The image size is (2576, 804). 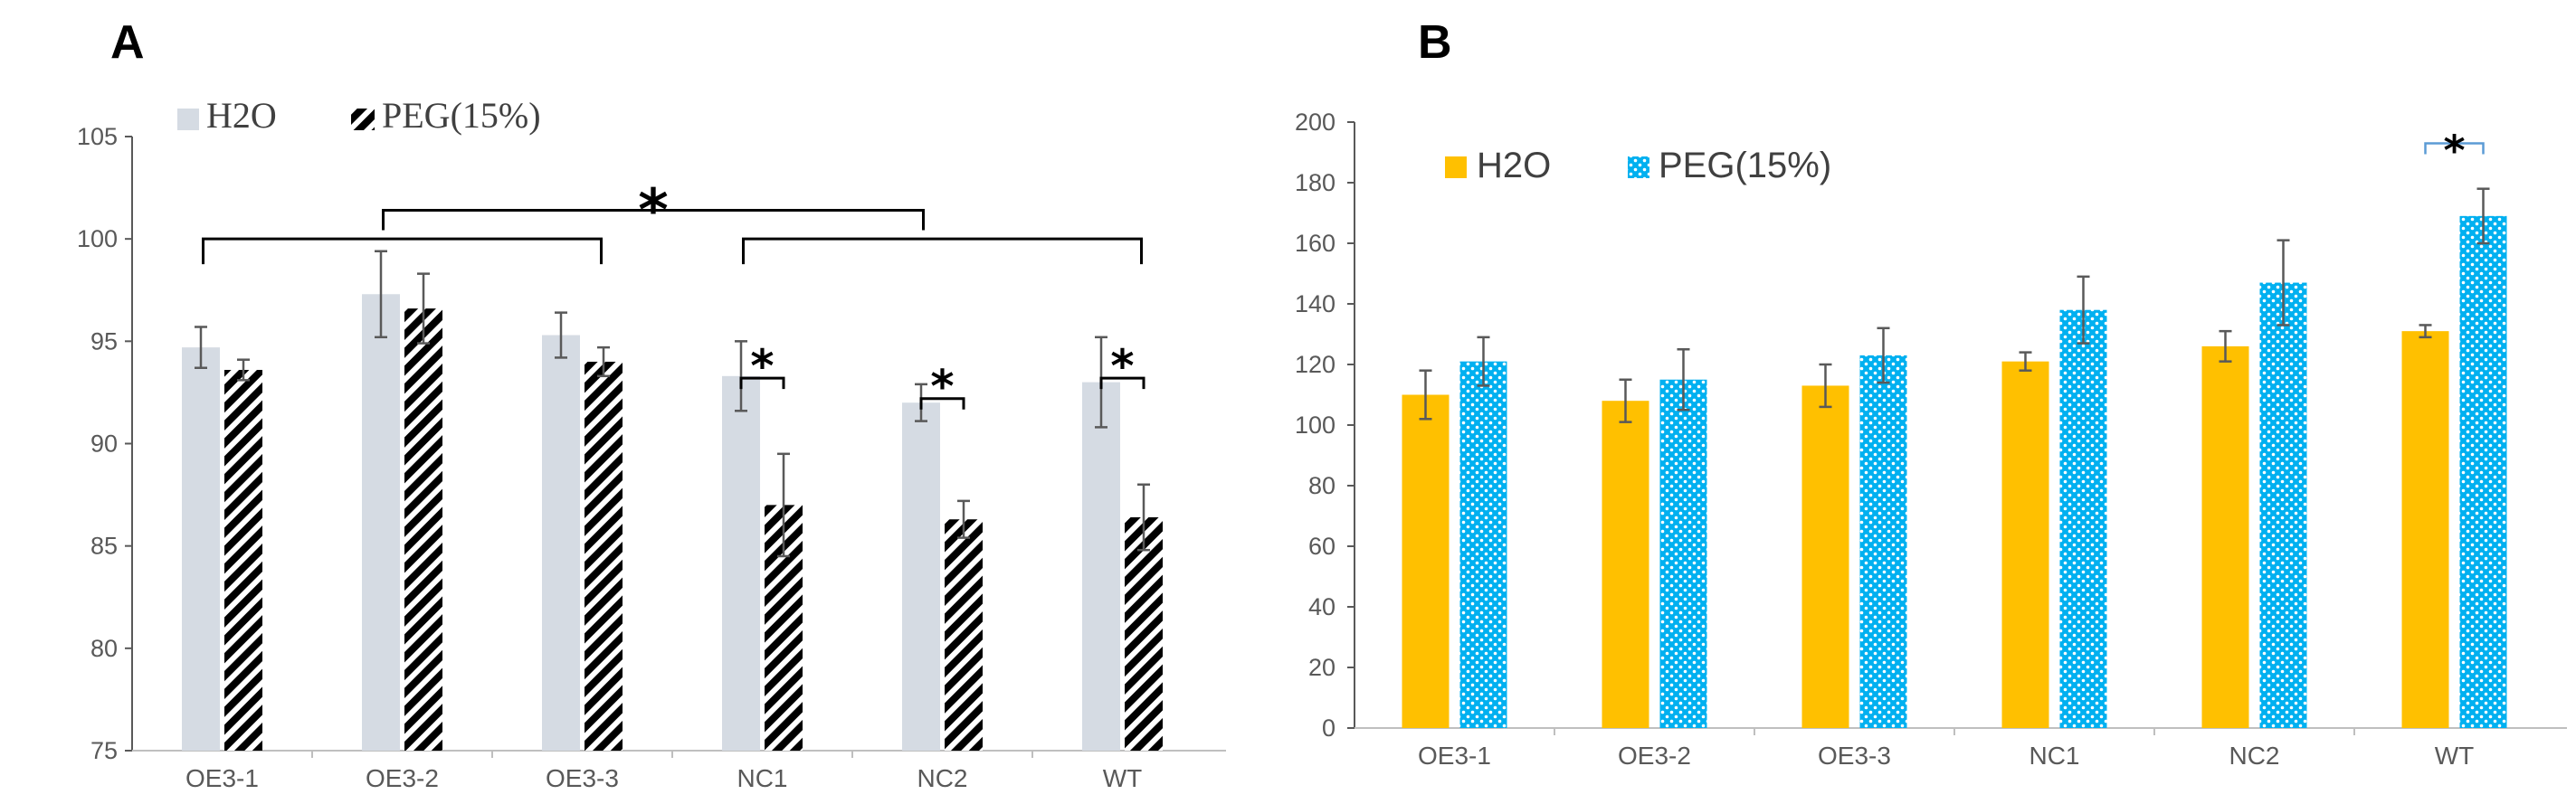 What do you see at coordinates (104, 444) in the screenshot?
I see `y-tick-label: 90` at bounding box center [104, 444].